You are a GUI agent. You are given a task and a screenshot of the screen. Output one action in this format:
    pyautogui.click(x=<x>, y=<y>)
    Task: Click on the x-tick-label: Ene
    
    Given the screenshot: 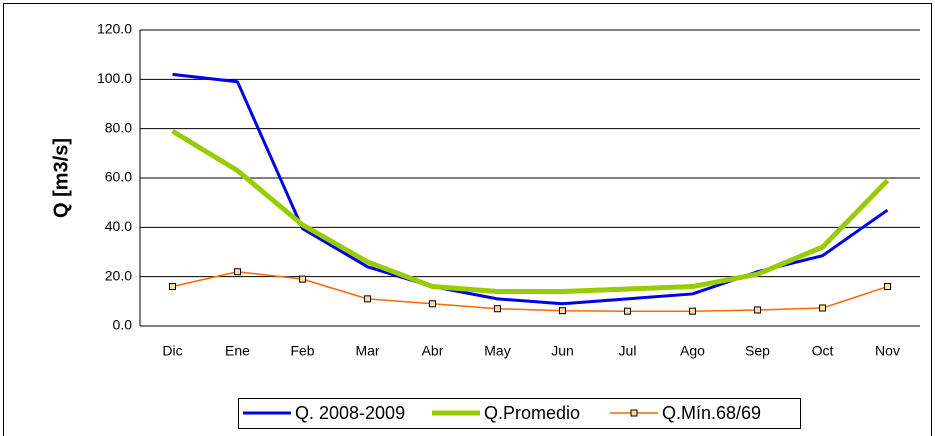 What is the action you would take?
    pyautogui.click(x=237, y=351)
    